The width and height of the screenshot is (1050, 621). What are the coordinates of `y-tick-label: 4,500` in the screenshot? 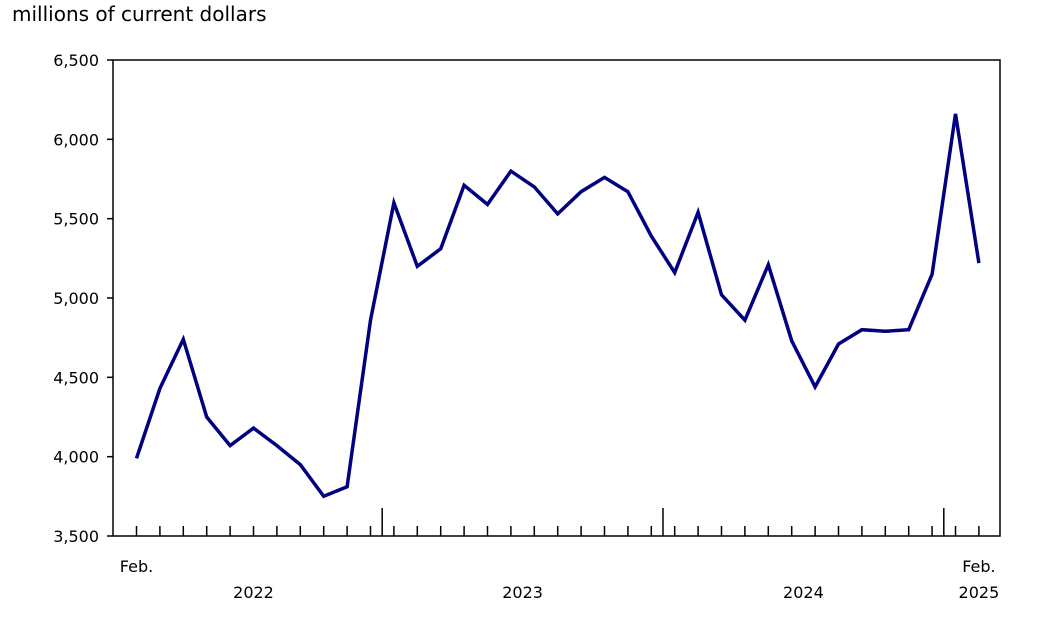 It's located at (76, 377).